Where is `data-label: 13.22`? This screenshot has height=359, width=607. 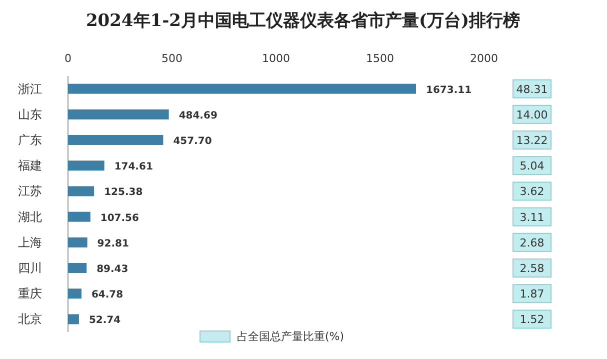
data-label: 13.22 is located at coordinates (532, 140).